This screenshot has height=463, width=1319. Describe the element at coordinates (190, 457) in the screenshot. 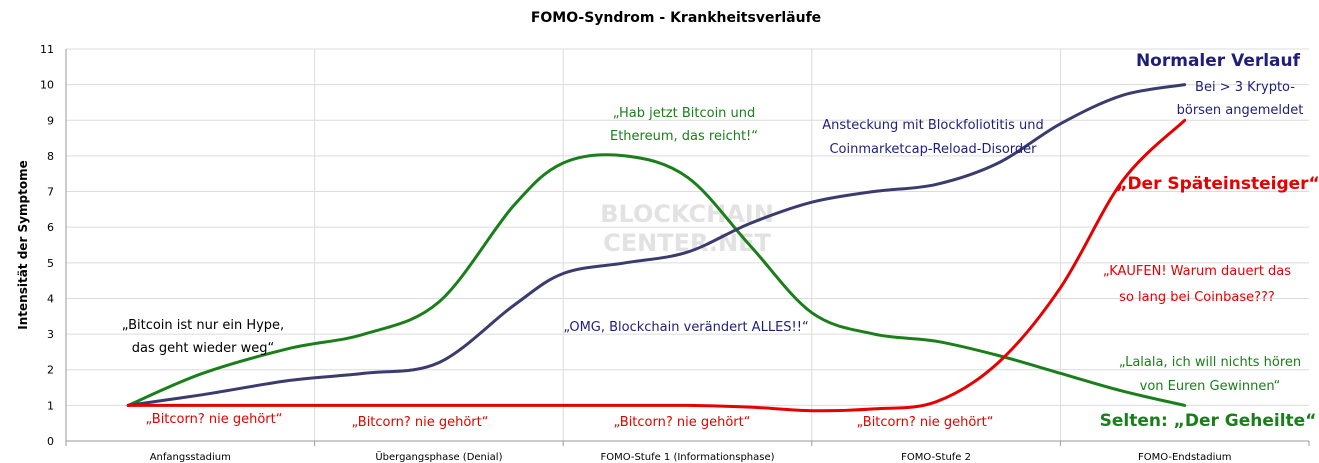

I see `x-tick-label: Anfangsstadium` at that location.